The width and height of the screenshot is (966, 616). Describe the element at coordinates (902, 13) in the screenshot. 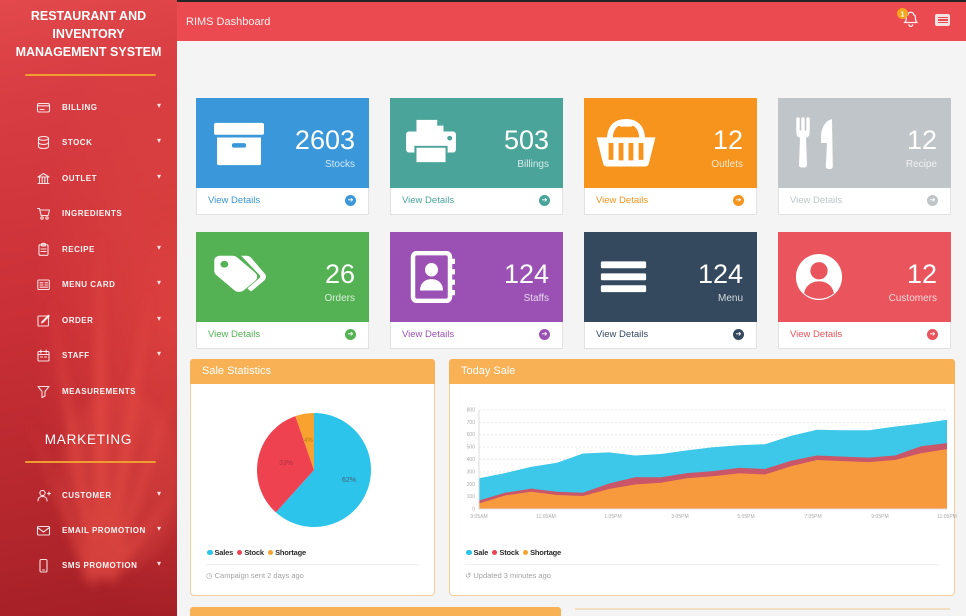

I see `svg-text: 1` at that location.